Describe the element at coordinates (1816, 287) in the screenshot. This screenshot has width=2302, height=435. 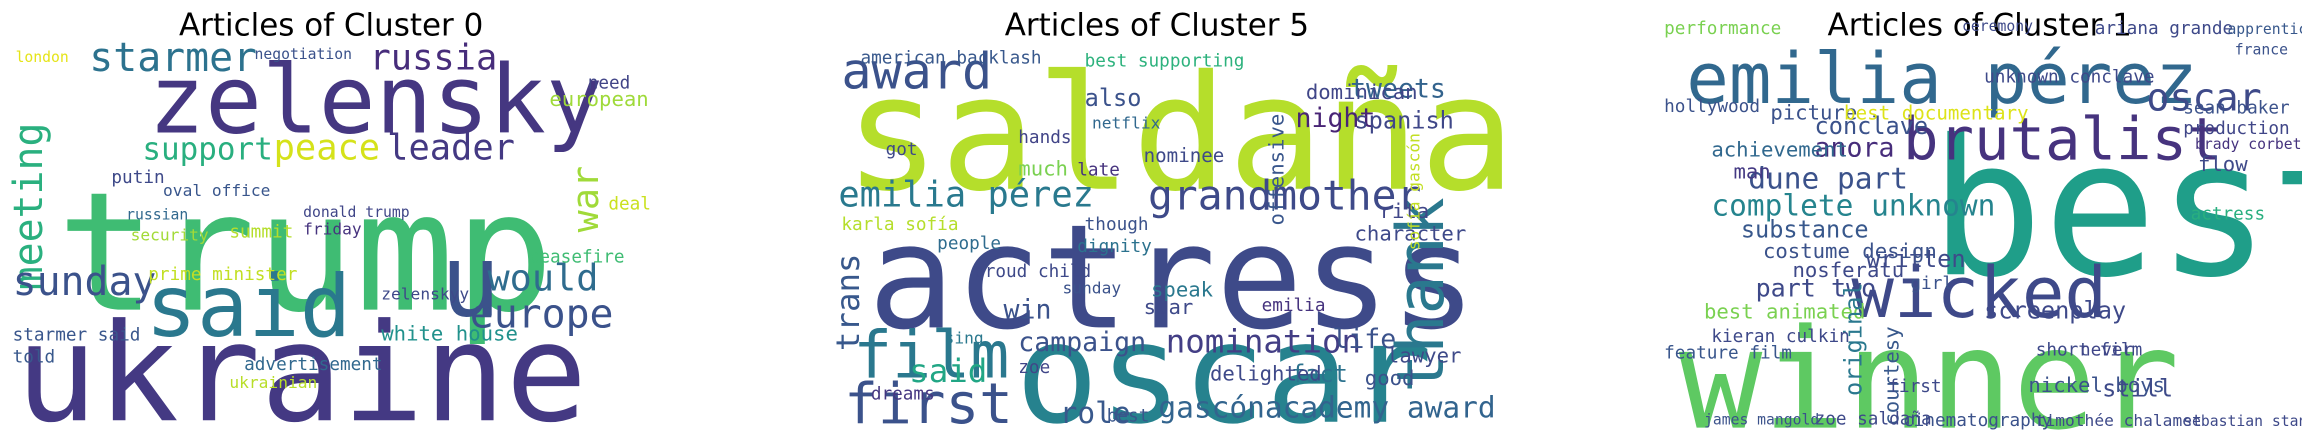
I see `cloud-word: part two` at that location.